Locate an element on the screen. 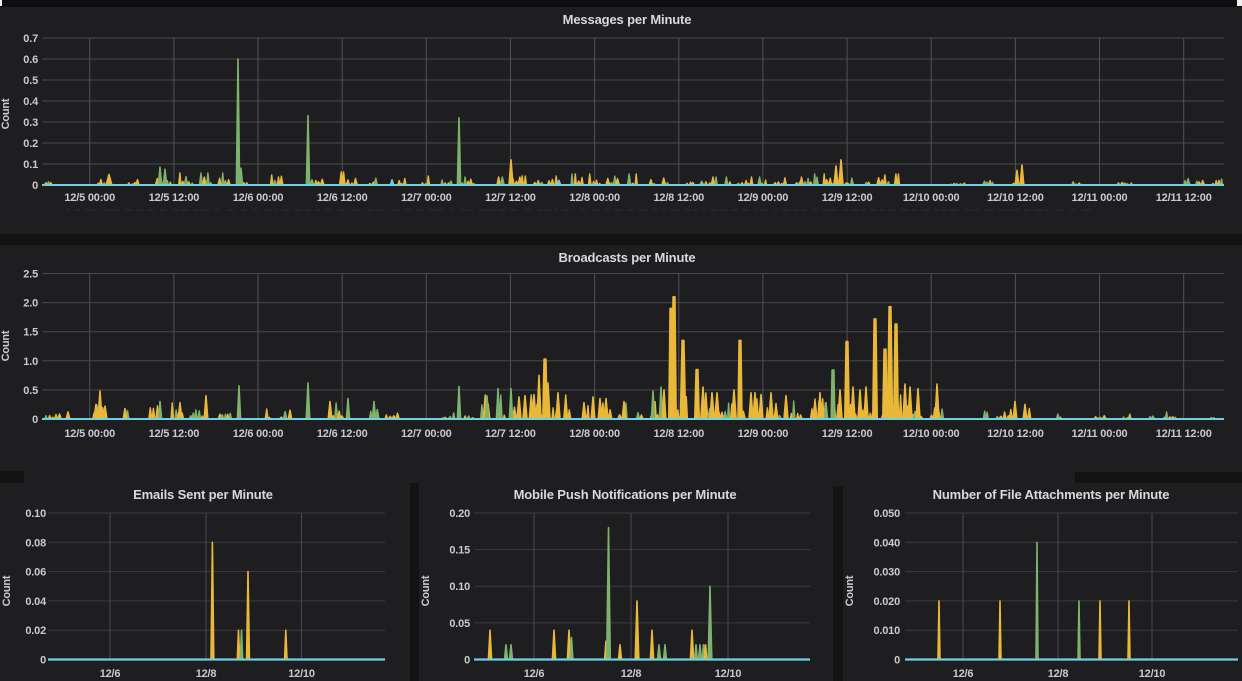 The width and height of the screenshot is (1242, 681). svg-text: 0.020 is located at coordinates (886, 602).